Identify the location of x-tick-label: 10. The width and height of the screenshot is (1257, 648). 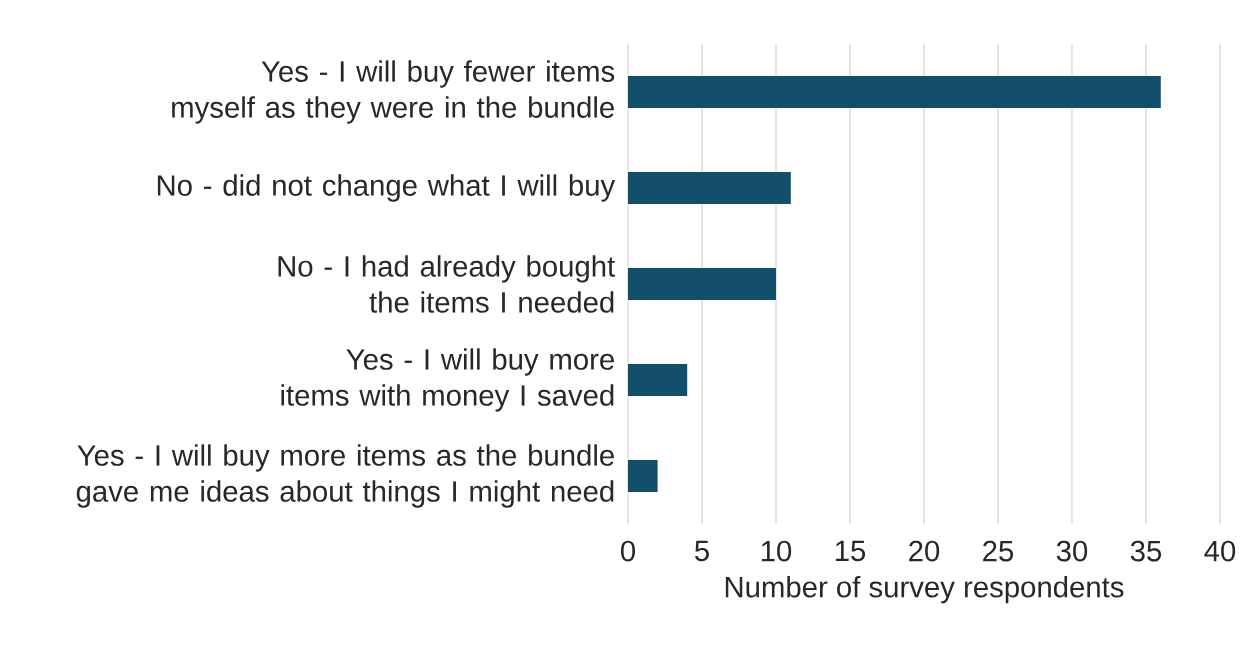
(776, 551).